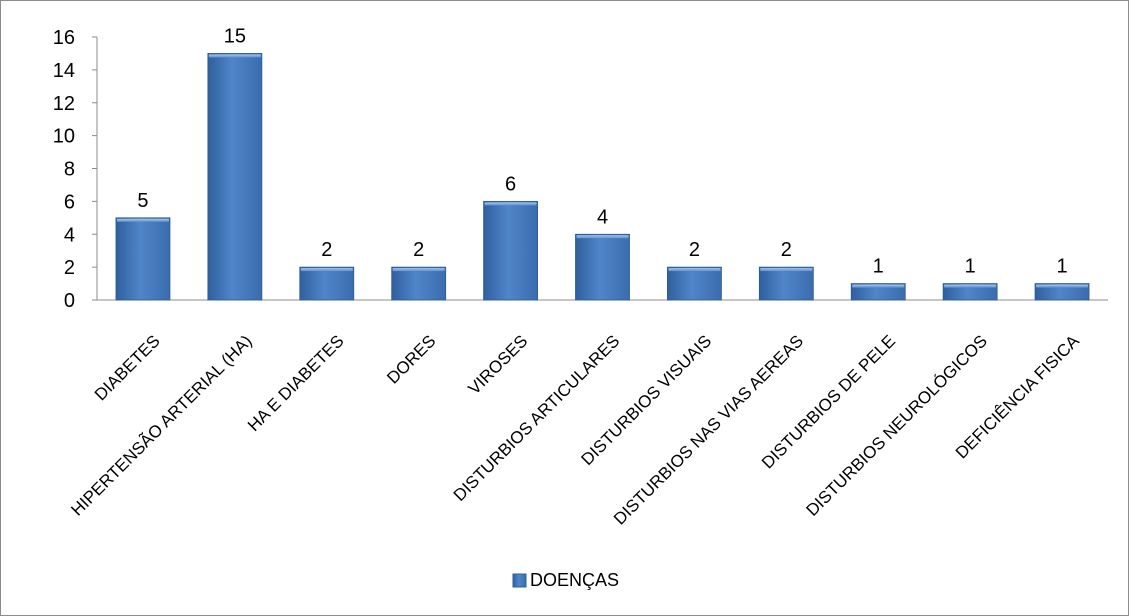 The height and width of the screenshot is (616, 1129). What do you see at coordinates (519, 580) in the screenshot?
I see `legend-swatch` at bounding box center [519, 580].